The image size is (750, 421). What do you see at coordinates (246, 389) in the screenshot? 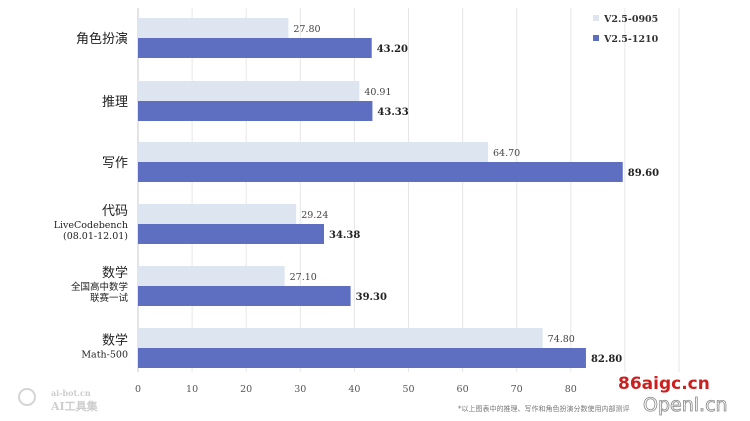
I see `x-tick-label: 20` at bounding box center [246, 389].